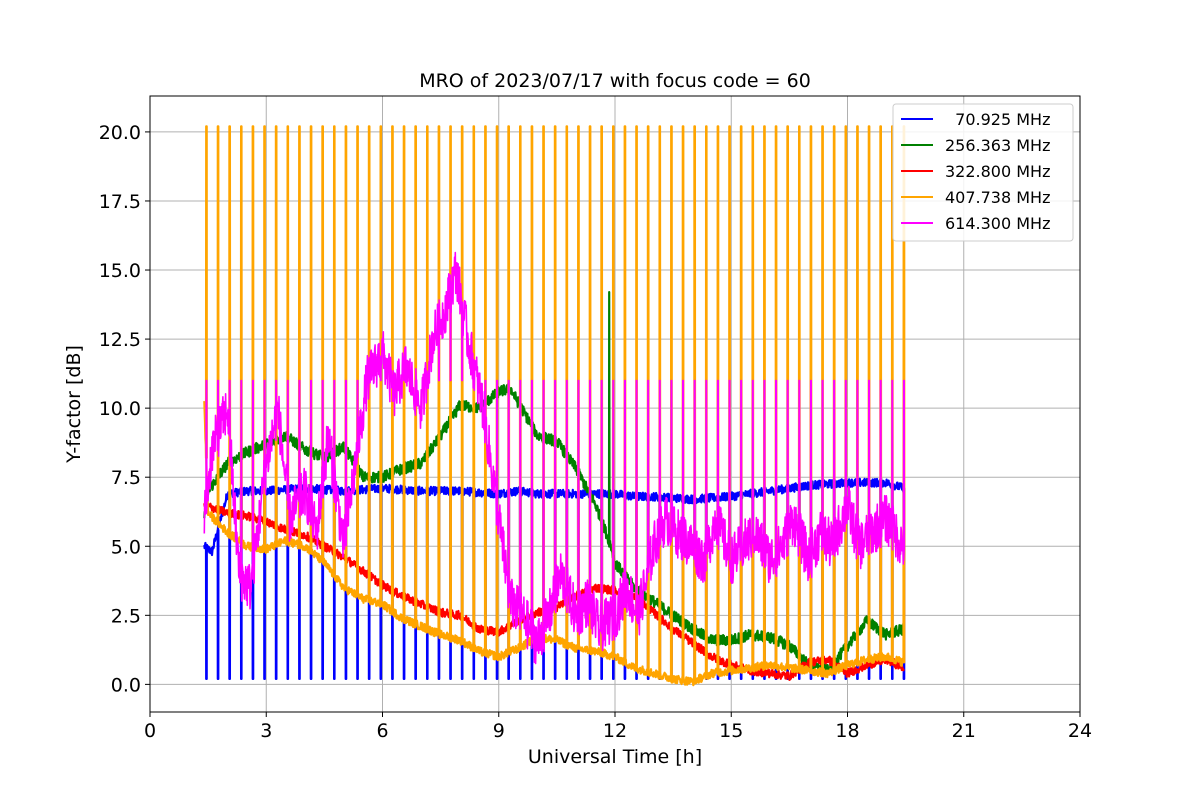  What do you see at coordinates (126, 478) in the screenshot?
I see `y-tick-label: 7.5` at bounding box center [126, 478].